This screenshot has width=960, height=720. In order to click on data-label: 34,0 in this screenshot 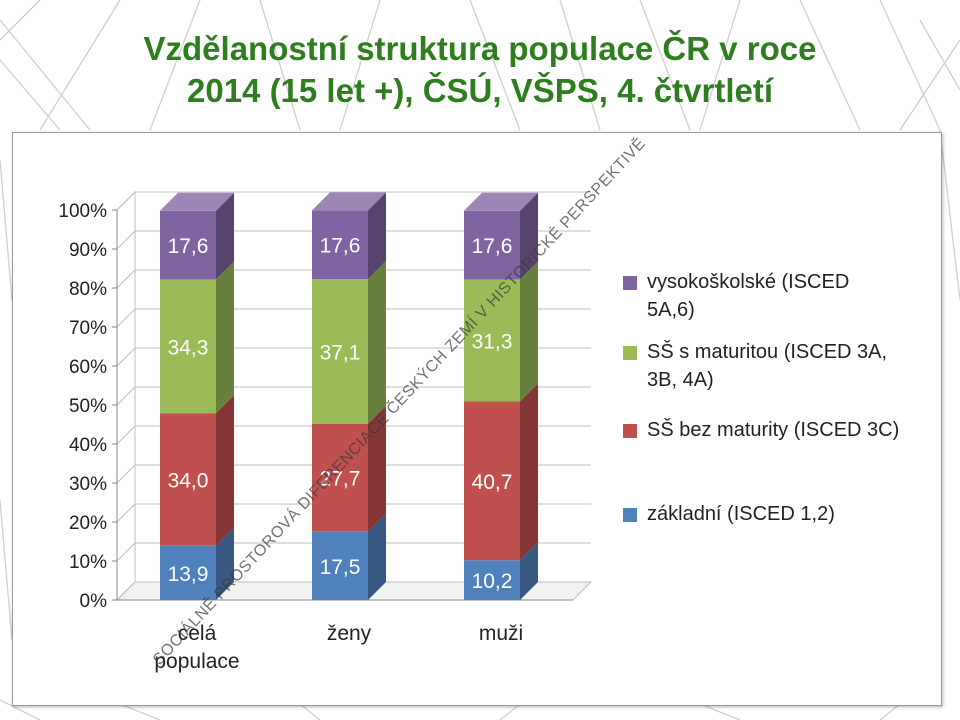, I will do `click(188, 480)`.